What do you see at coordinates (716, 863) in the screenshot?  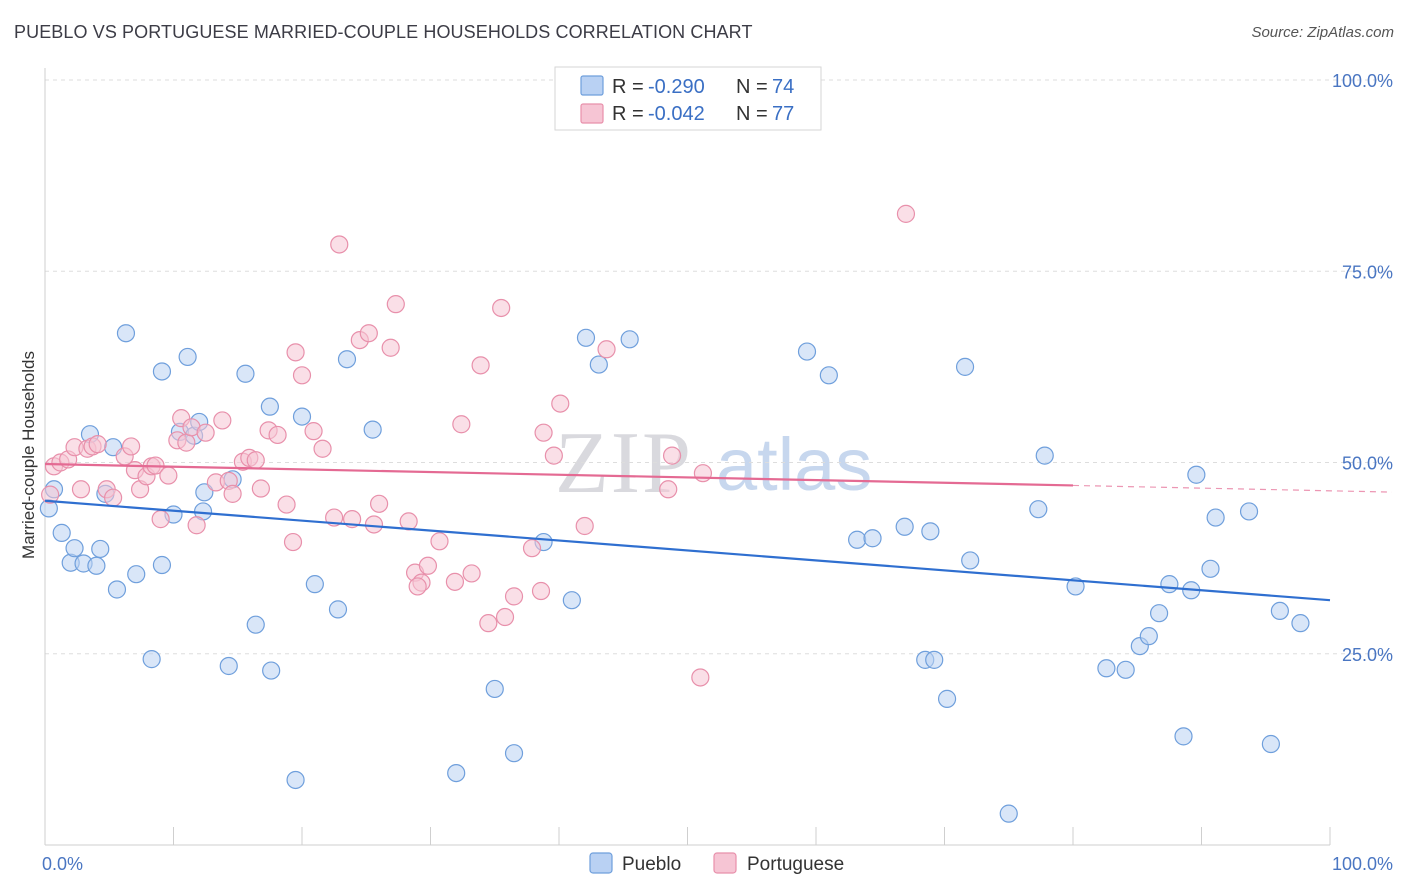 I see `series-legend: Pueblo Portuguese` at bounding box center [716, 863].